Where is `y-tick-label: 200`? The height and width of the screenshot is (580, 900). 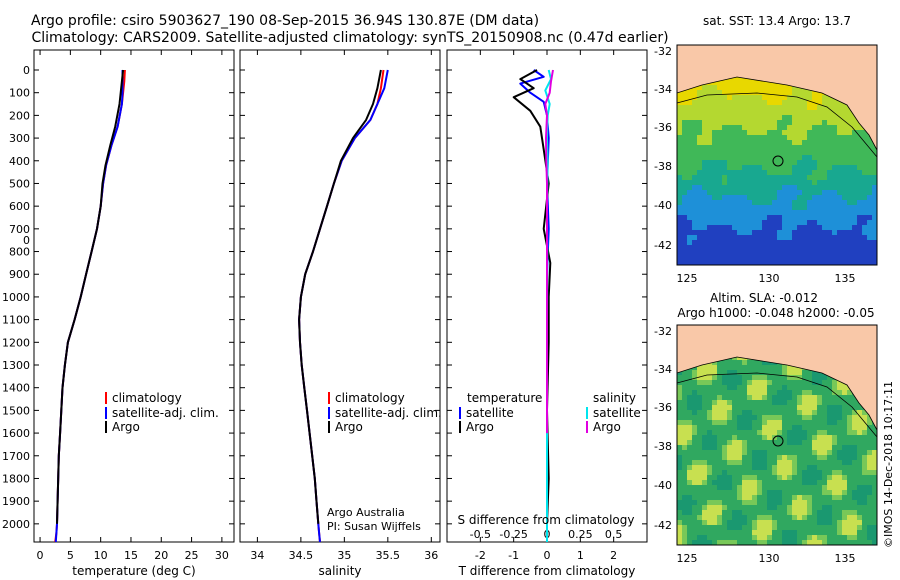 y-tick-label: 200 is located at coordinates (19, 115).